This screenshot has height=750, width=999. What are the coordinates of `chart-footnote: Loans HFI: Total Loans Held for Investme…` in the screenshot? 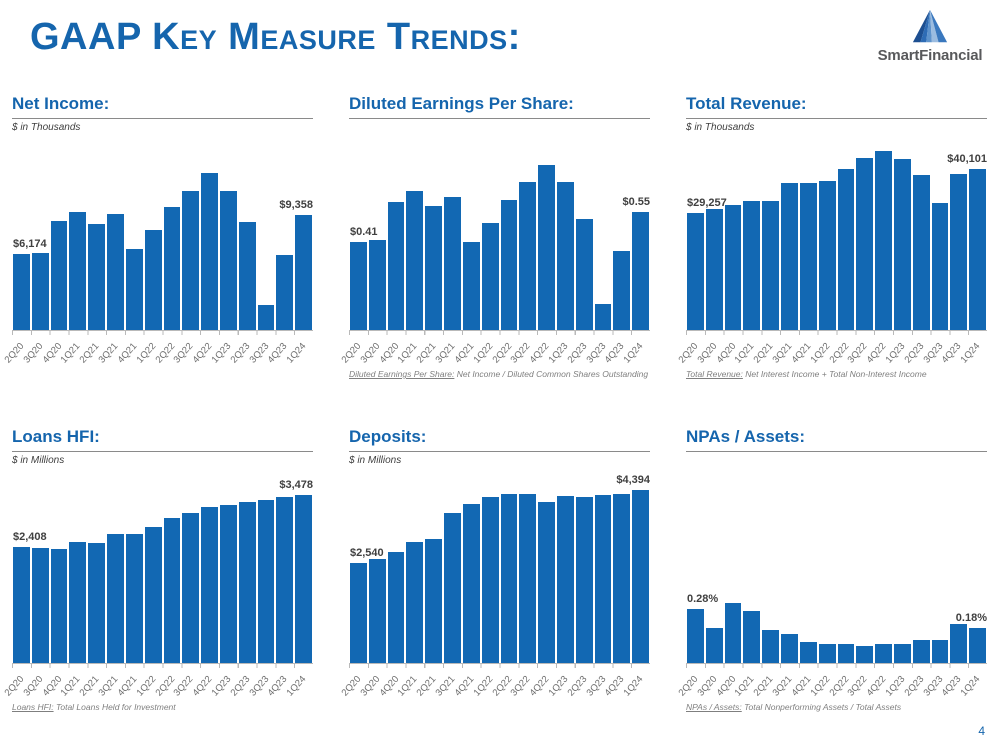 It's located at (94, 707).